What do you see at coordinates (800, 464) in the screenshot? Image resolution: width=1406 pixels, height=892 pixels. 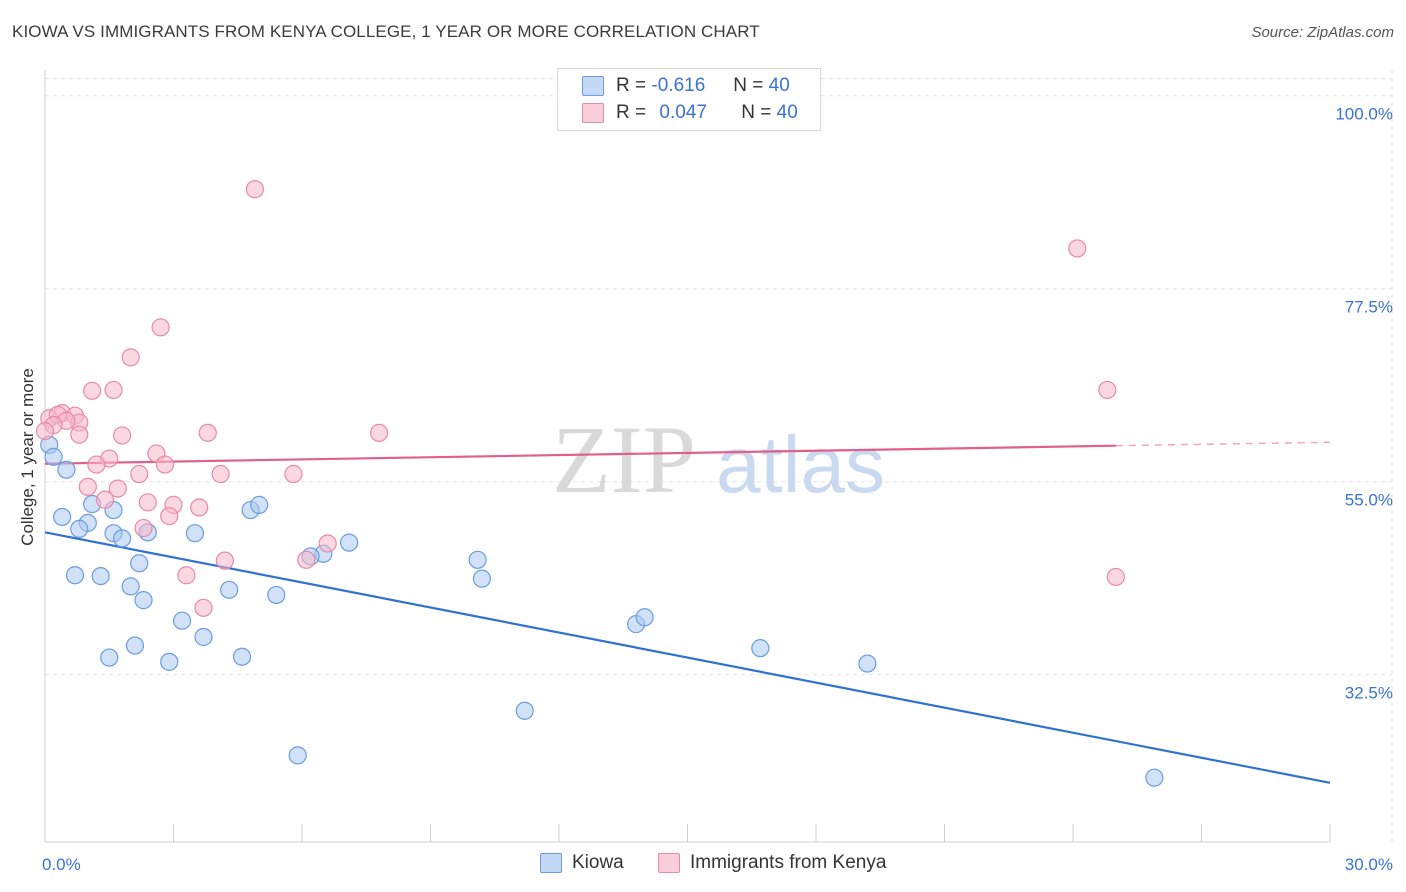 I see `watermark-atlas: atlas` at bounding box center [800, 464].